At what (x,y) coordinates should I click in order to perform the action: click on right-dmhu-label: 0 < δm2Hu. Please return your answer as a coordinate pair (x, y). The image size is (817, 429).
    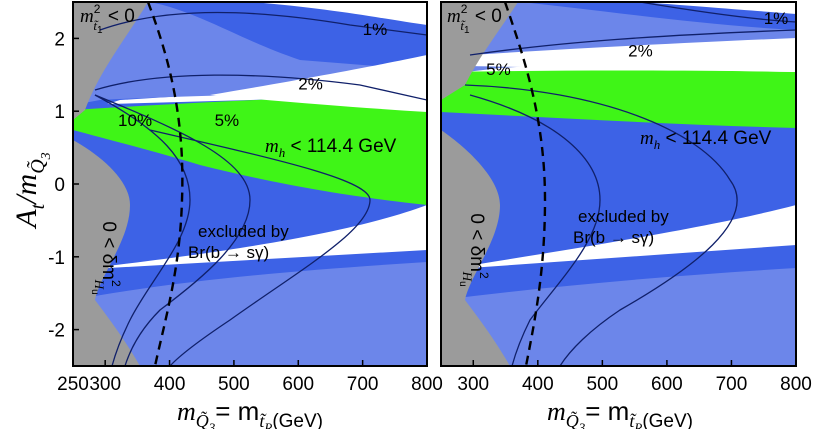
    Looking at the image, I should click on (474, 249).